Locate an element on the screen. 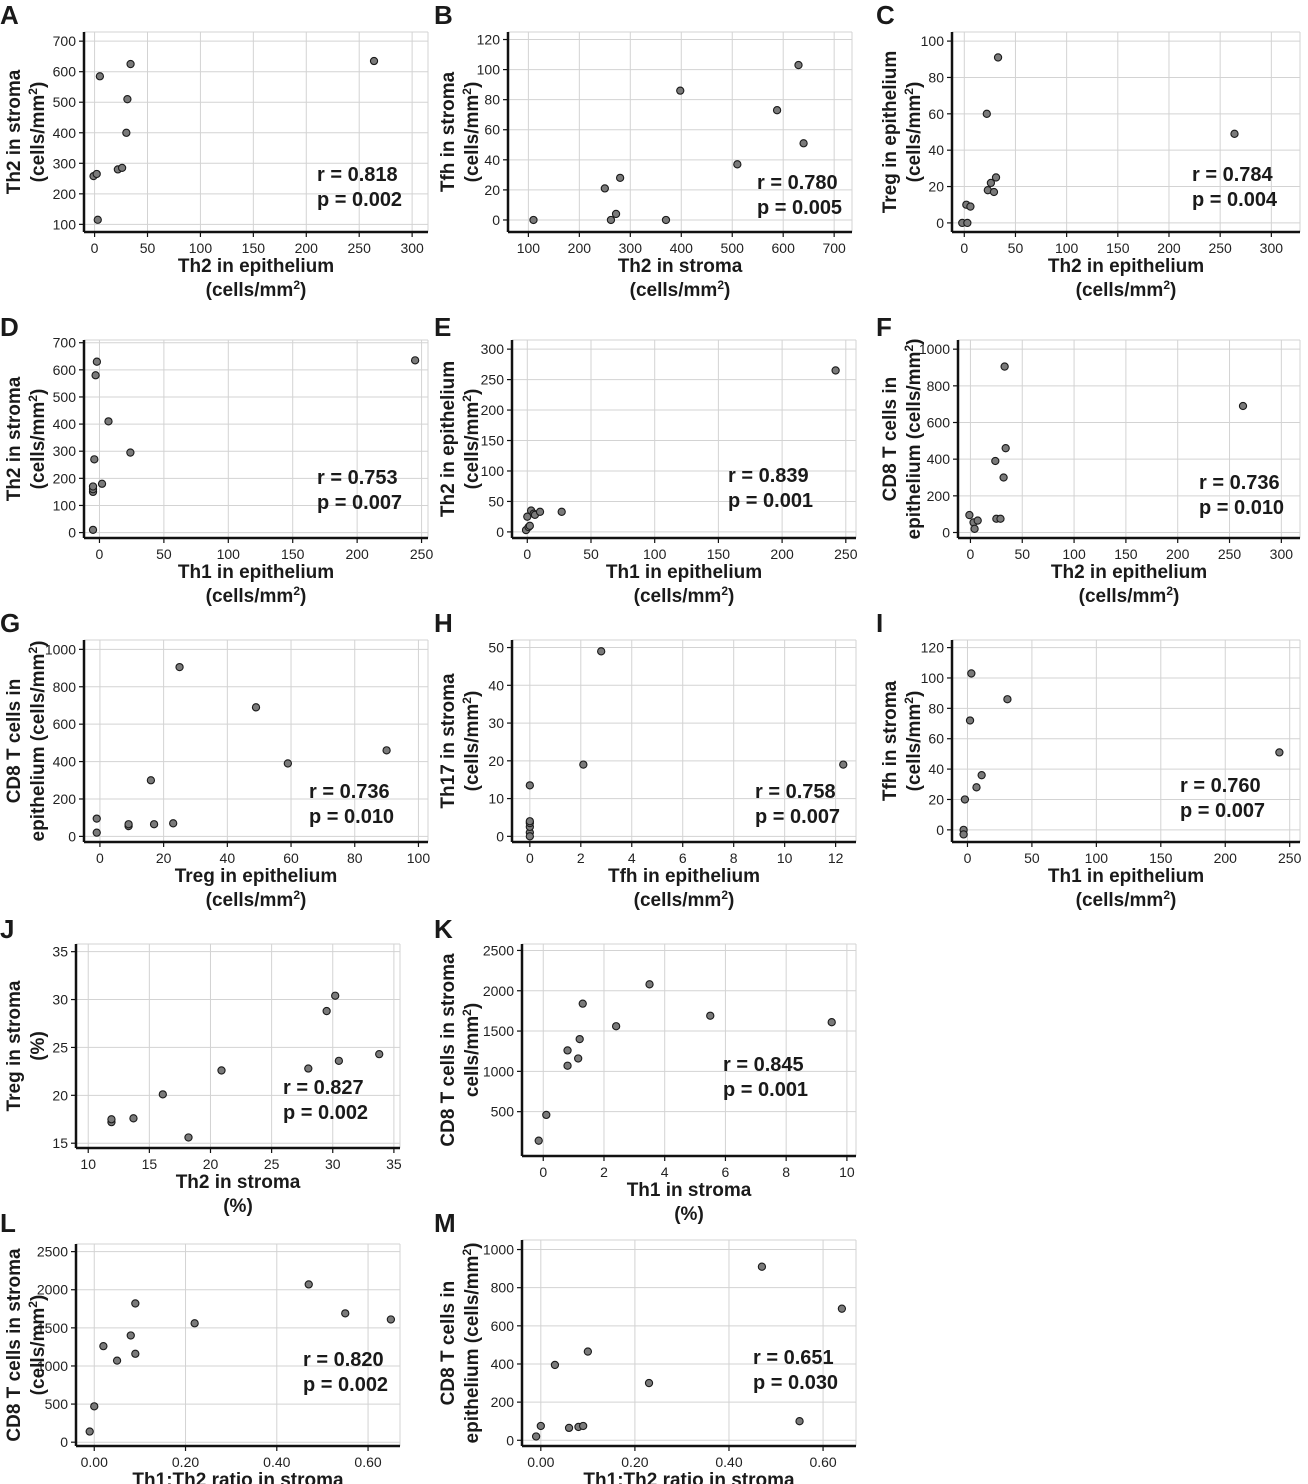 The image size is (1308, 1484). x-tick-label: 8 is located at coordinates (786, 1172).